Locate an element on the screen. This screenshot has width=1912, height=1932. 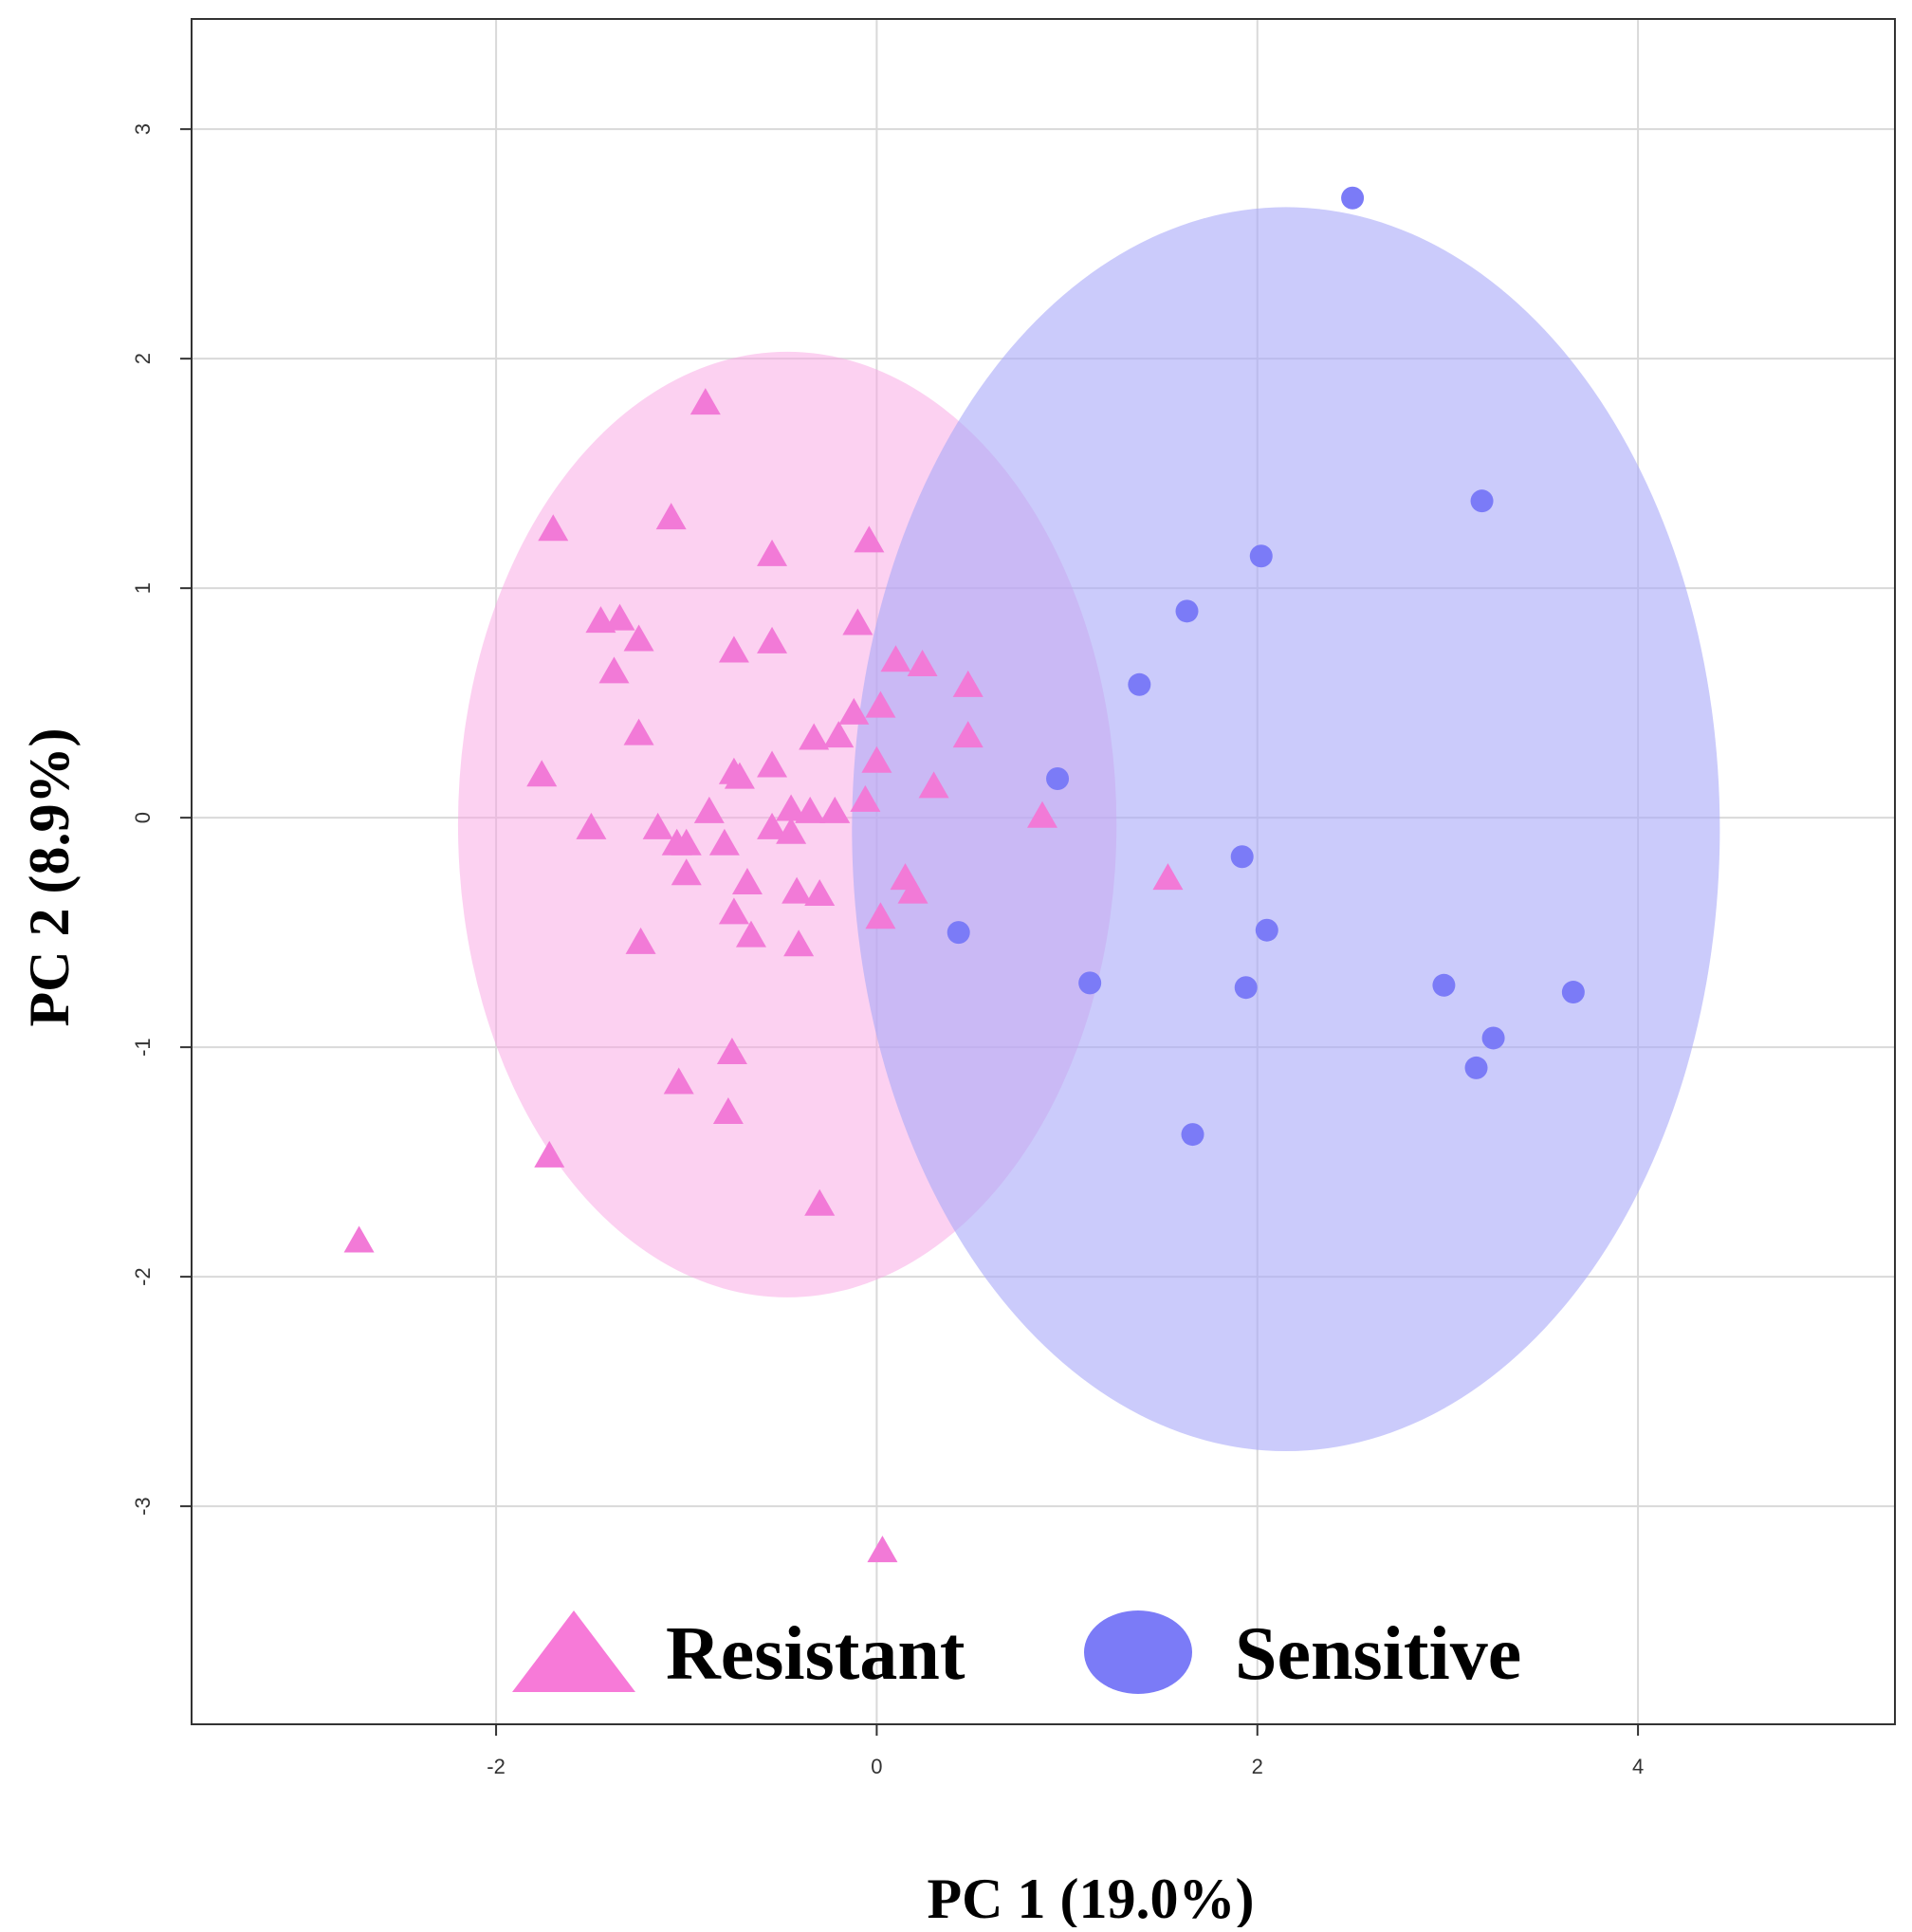
y-tick-label: -1 is located at coordinates (143, 1047).